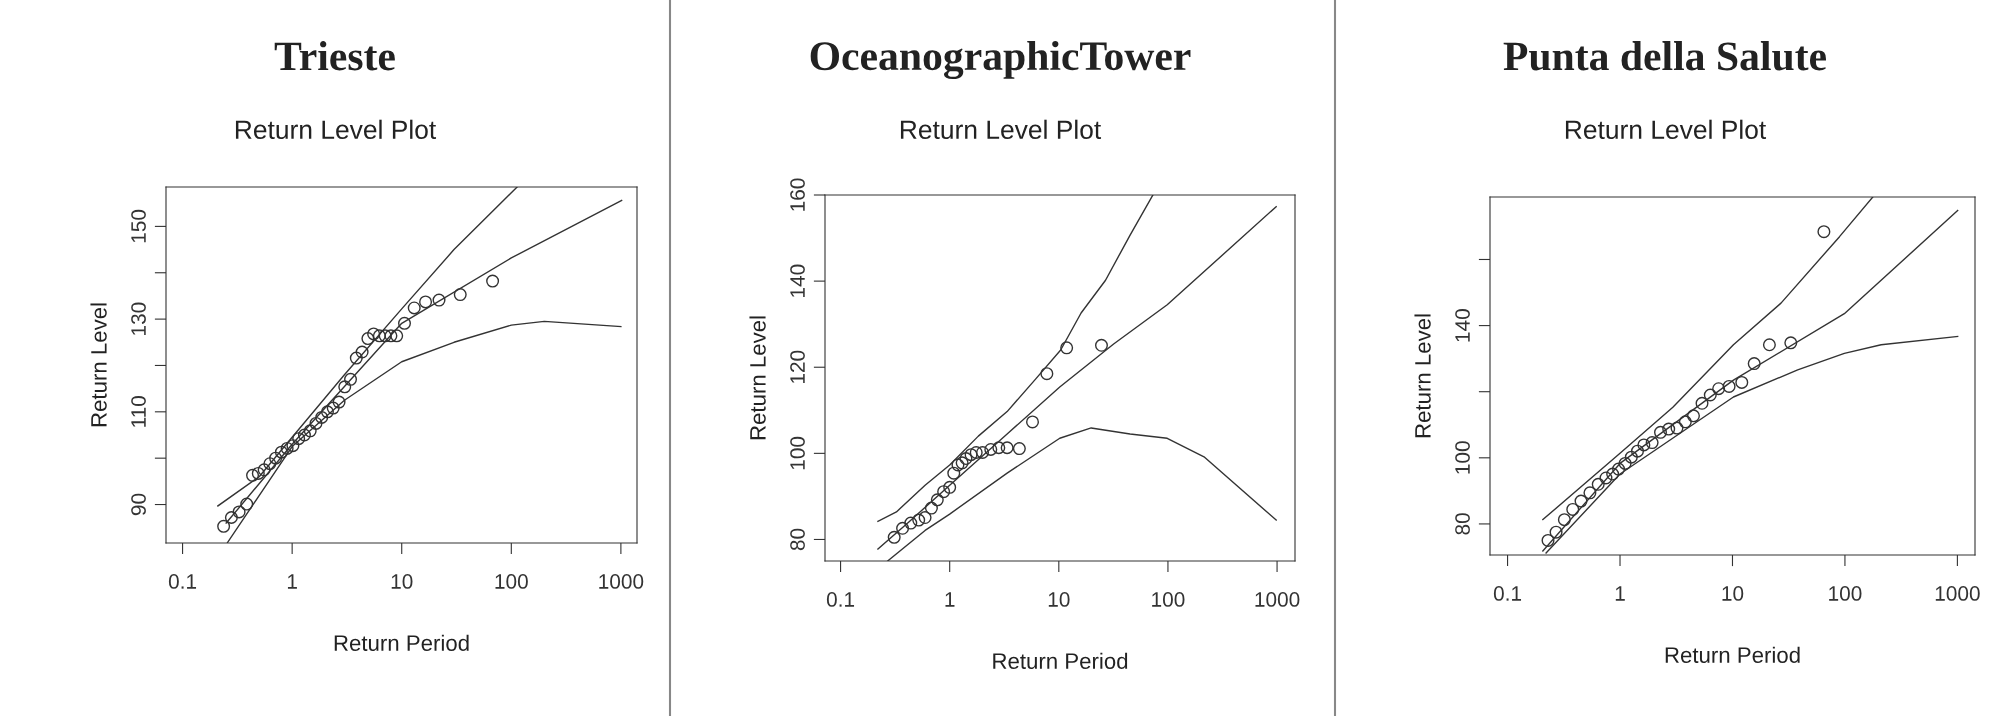  What do you see at coordinates (797, 367) in the screenshot?
I see `y-tick-label: 120` at bounding box center [797, 367].